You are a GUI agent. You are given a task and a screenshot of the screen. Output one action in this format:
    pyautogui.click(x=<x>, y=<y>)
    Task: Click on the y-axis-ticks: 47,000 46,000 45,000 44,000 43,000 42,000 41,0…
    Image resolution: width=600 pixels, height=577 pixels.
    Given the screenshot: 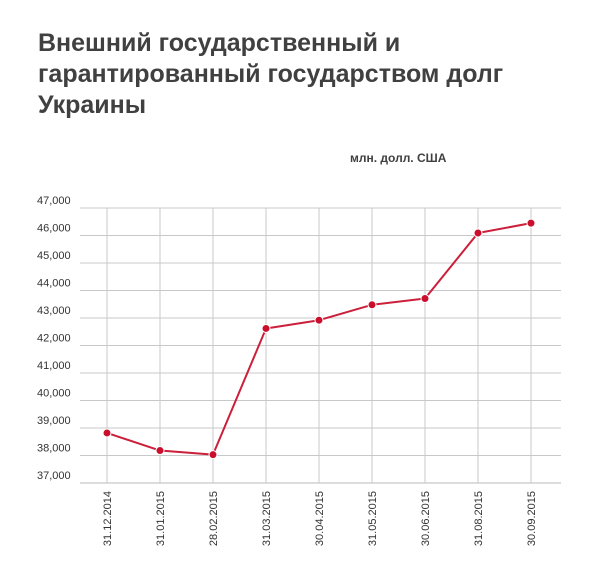 What is the action you would take?
    pyautogui.click(x=54, y=338)
    